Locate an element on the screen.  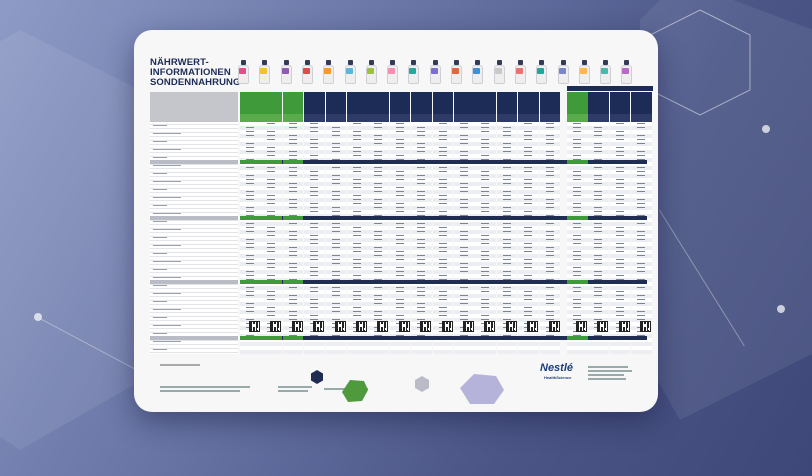
section-band is located at coordinates (443, 218).